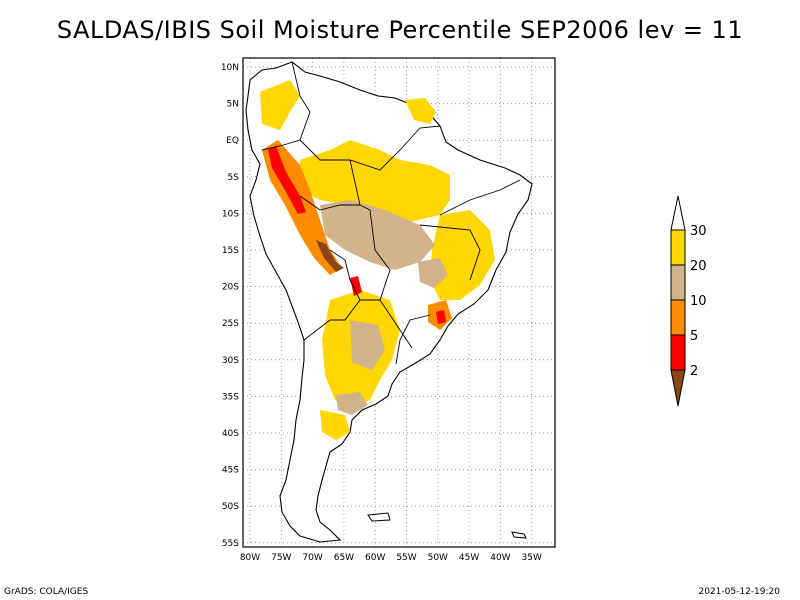  I want to click on lat-label: 35S, so click(230, 397).